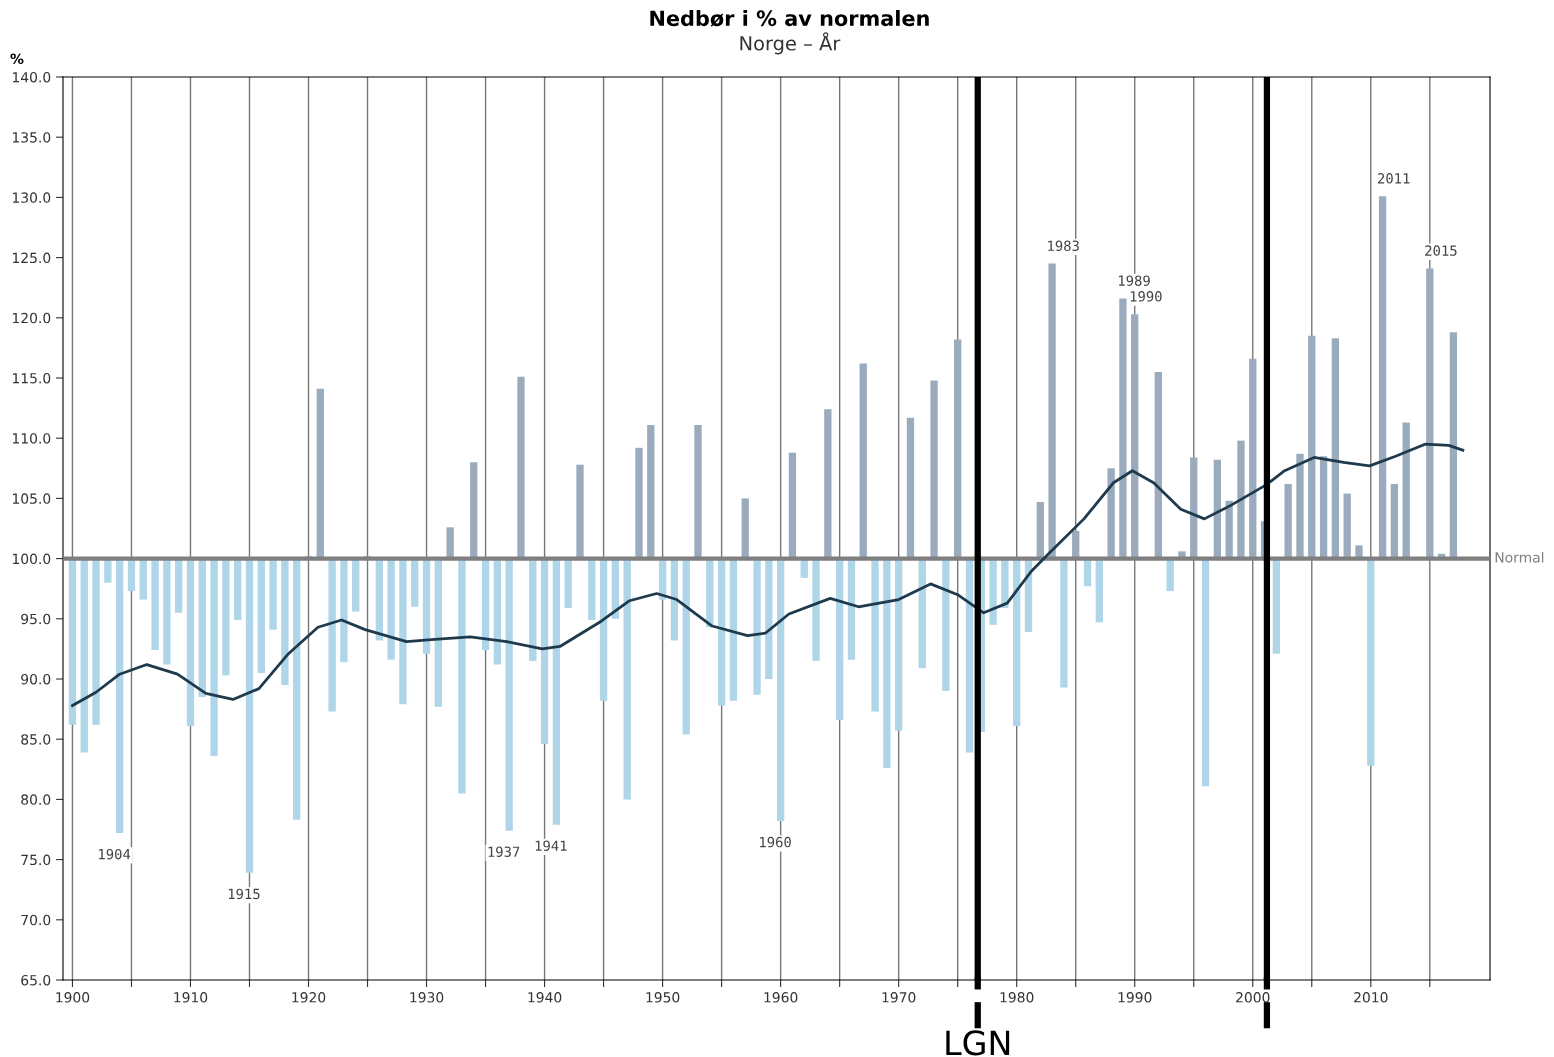 Image resolution: width=1554 pixels, height=1057 pixels. I want to click on y-tick-label: 90.0, so click(36, 679).